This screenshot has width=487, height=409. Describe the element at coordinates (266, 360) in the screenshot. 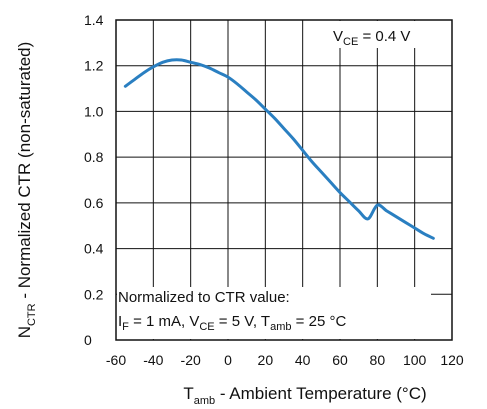

I see `x-tick-label: 20` at that location.